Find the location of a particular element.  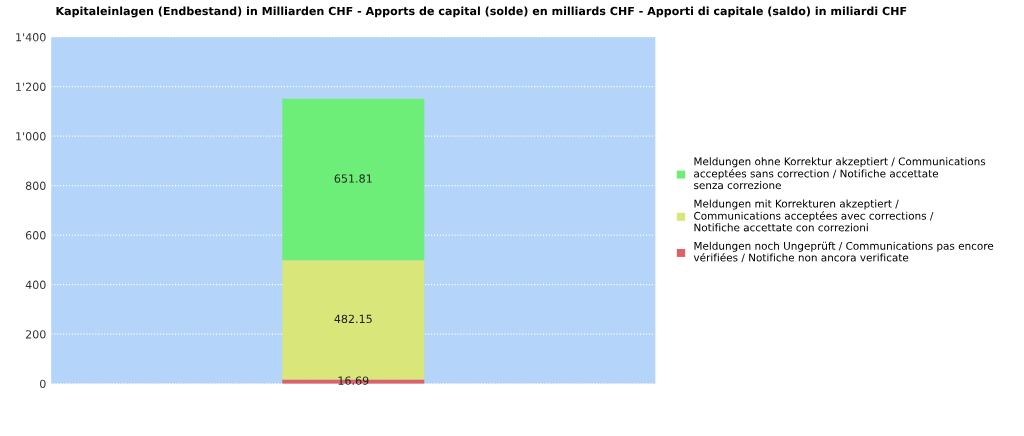

y-tick-label: 400 is located at coordinates (35, 285).